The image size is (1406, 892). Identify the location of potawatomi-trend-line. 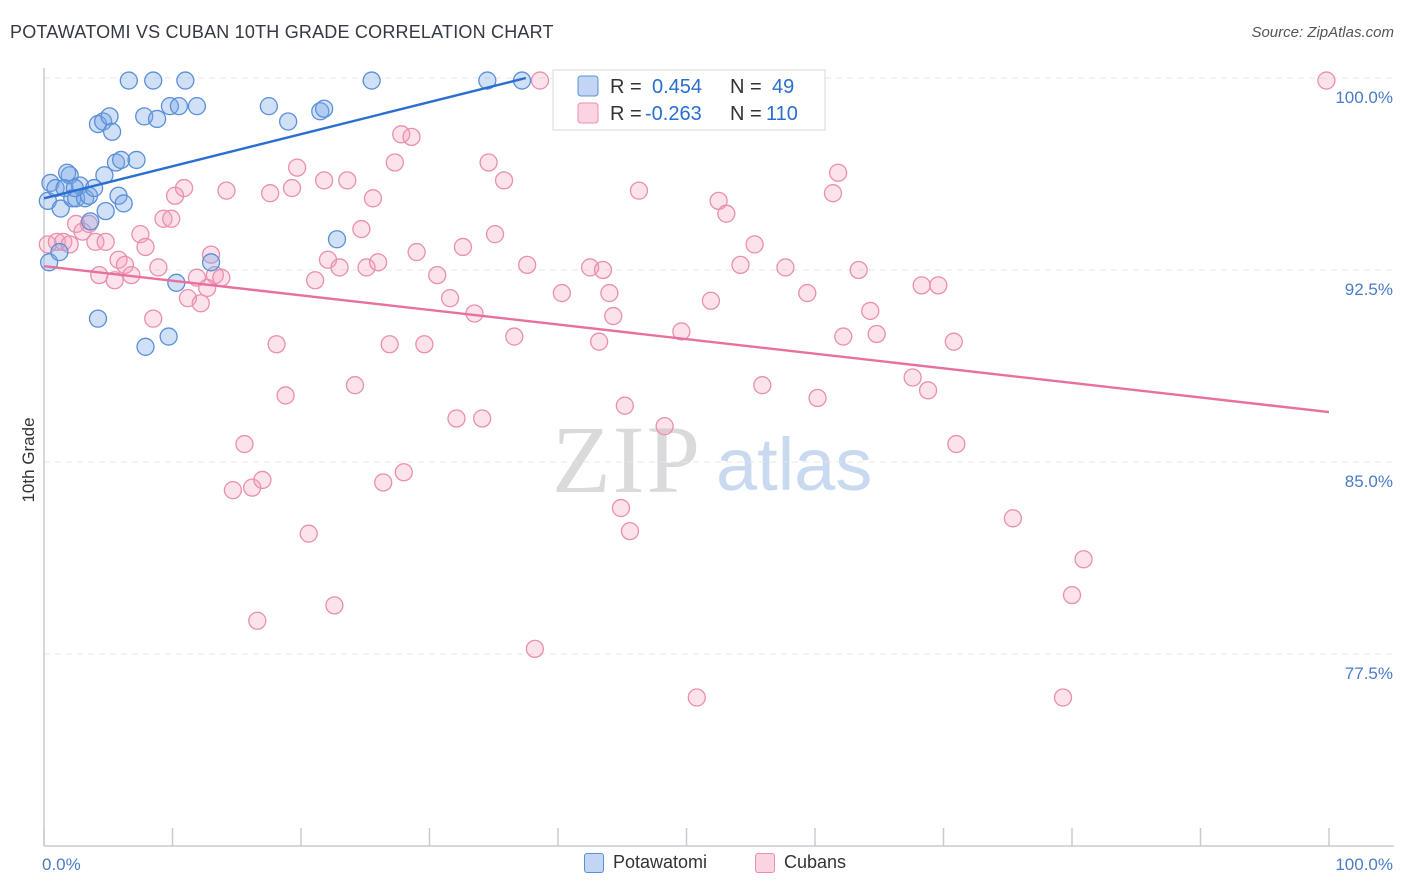
(285, 138).